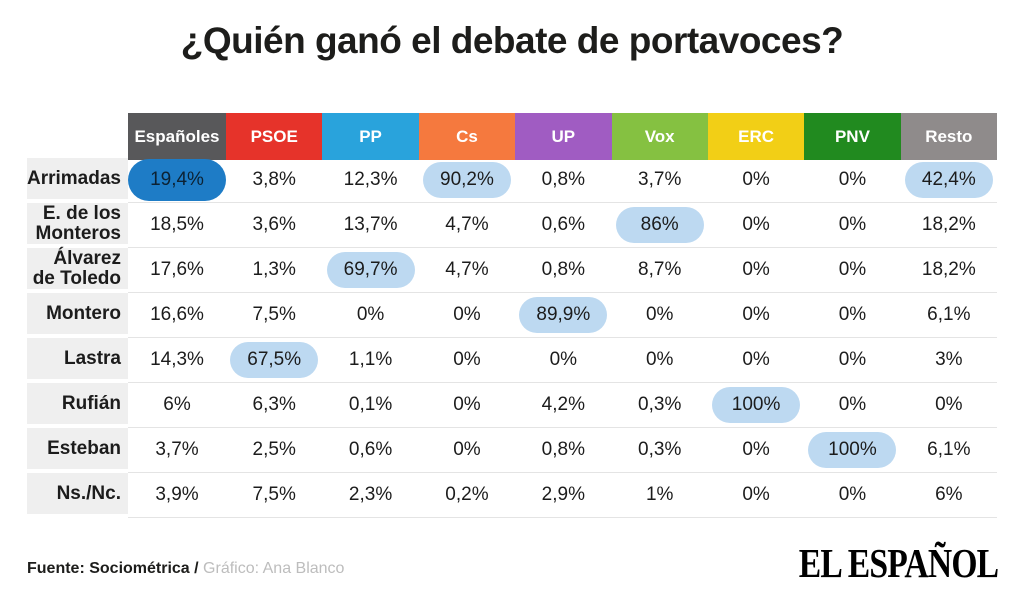  I want to click on highlight-pill: 90,2%, so click(466, 180).